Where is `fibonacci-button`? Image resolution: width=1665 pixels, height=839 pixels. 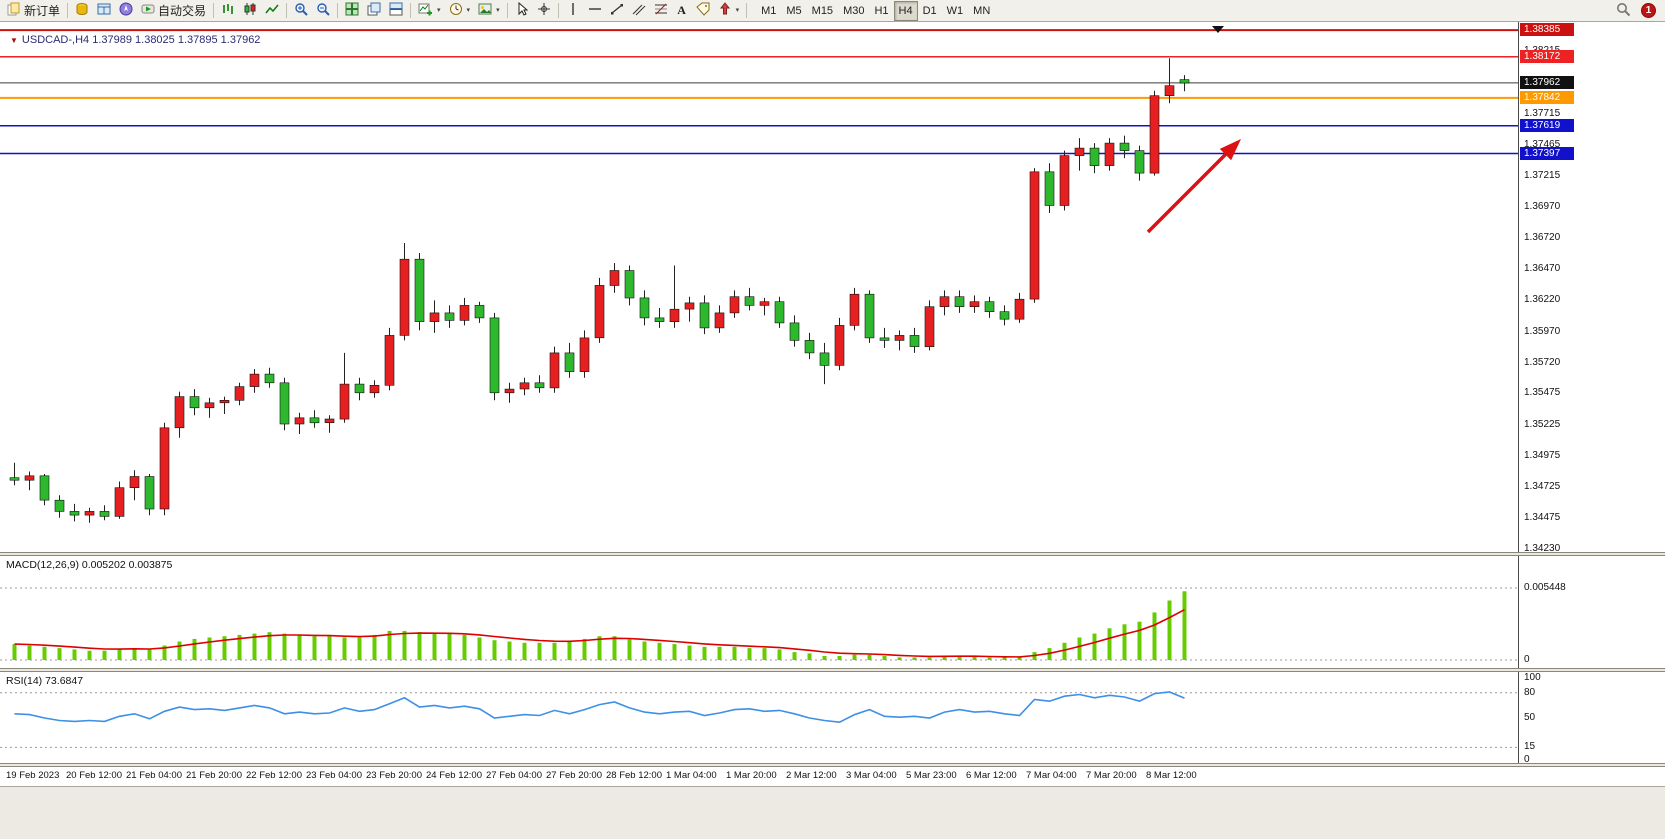 fibonacci-button is located at coordinates (661, 11).